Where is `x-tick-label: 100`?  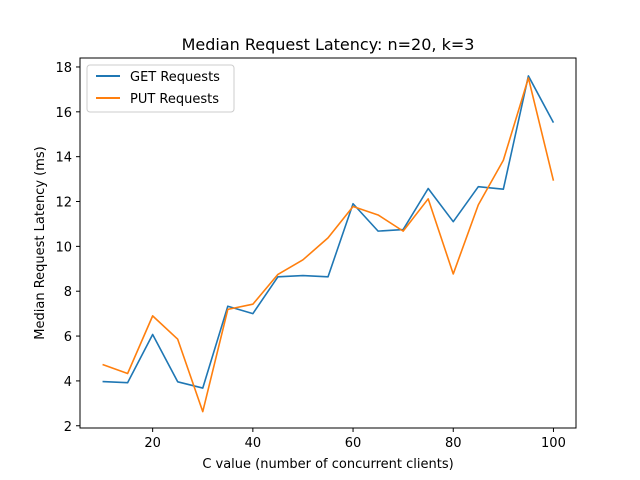 x-tick-label: 100 is located at coordinates (553, 443).